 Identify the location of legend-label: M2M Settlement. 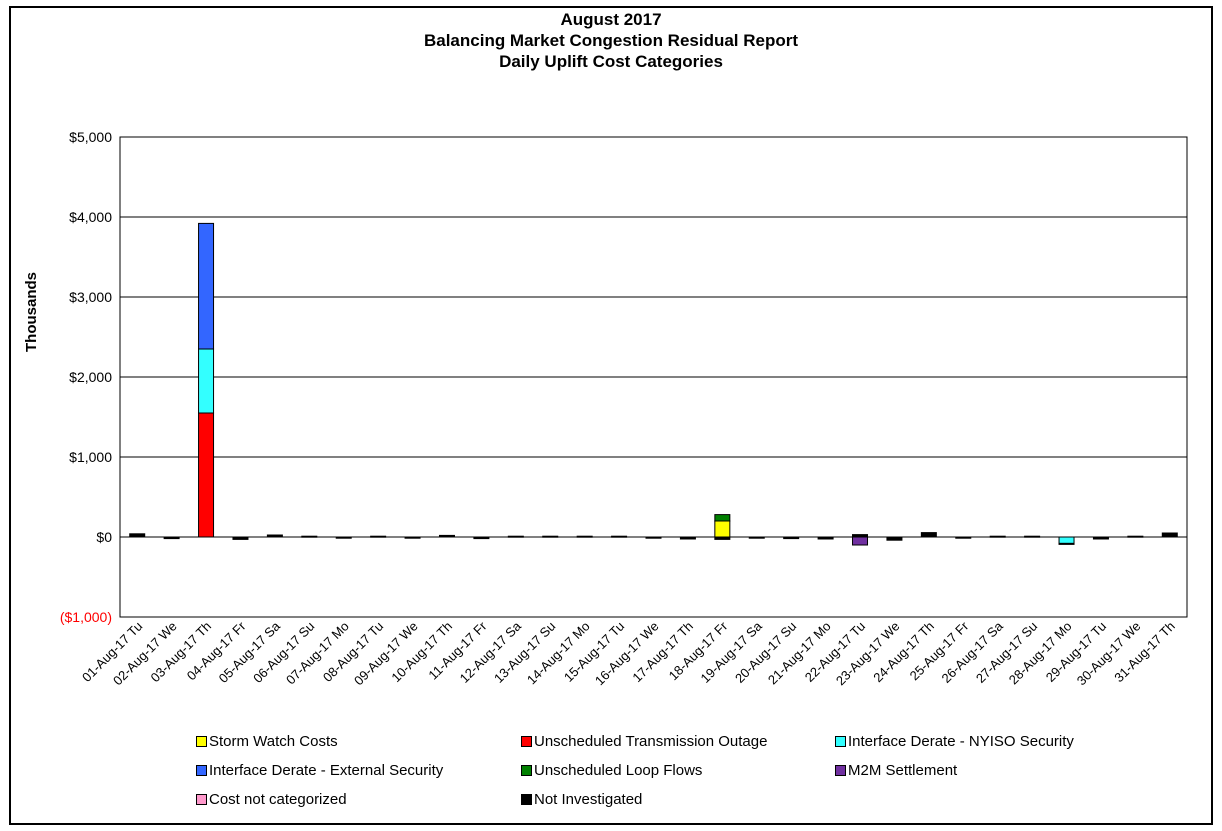
(903, 770).